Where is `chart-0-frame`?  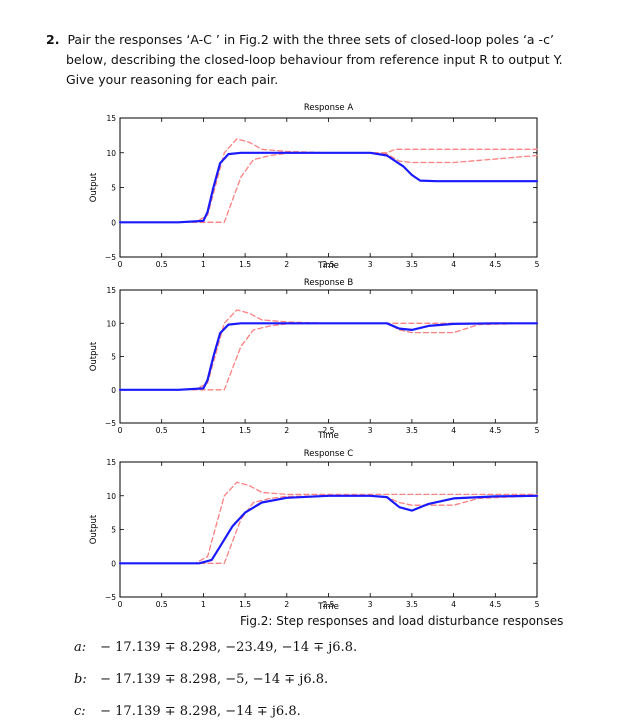
chart-0-frame is located at coordinates (328, 187).